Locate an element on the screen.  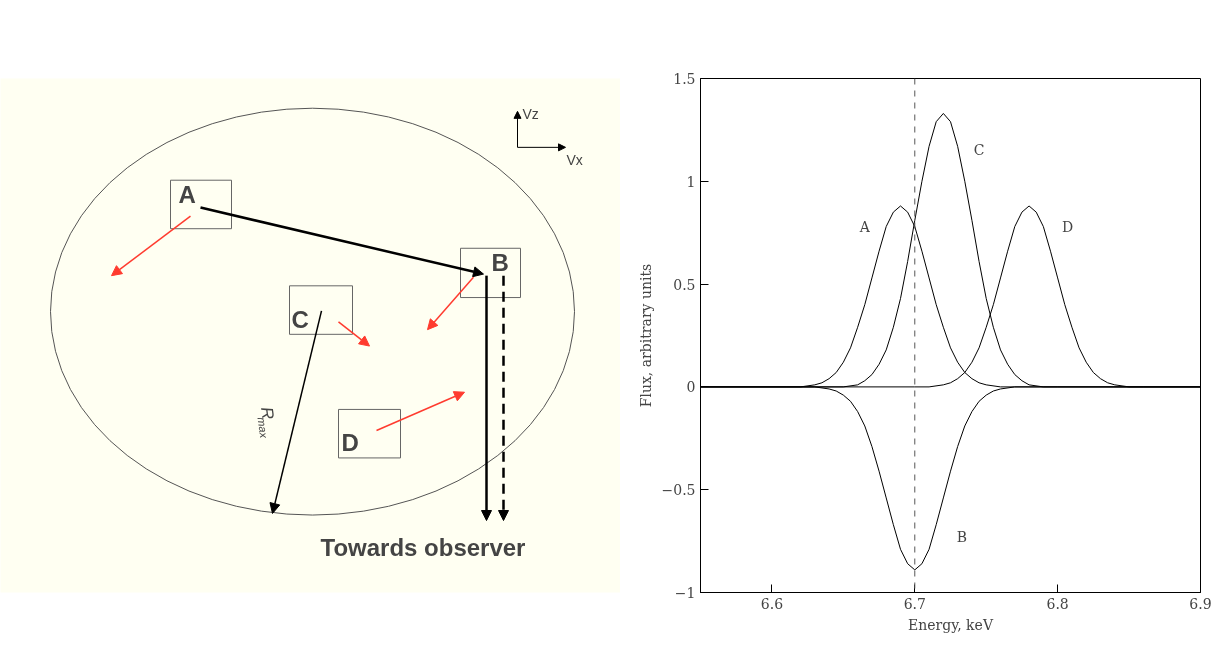
series-label: D is located at coordinates (1068, 226).